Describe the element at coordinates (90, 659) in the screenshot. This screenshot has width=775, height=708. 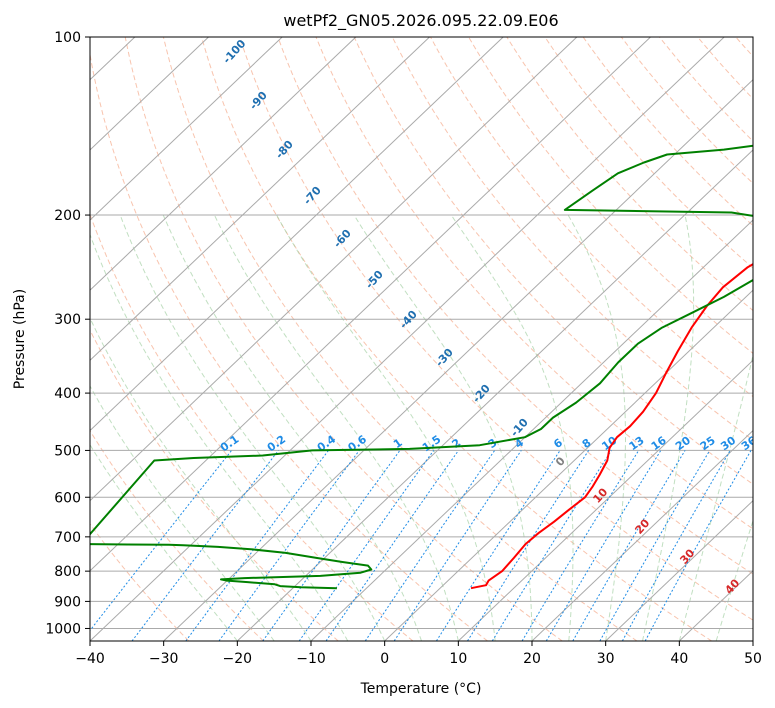
I see `x-tick-label: −40` at that location.